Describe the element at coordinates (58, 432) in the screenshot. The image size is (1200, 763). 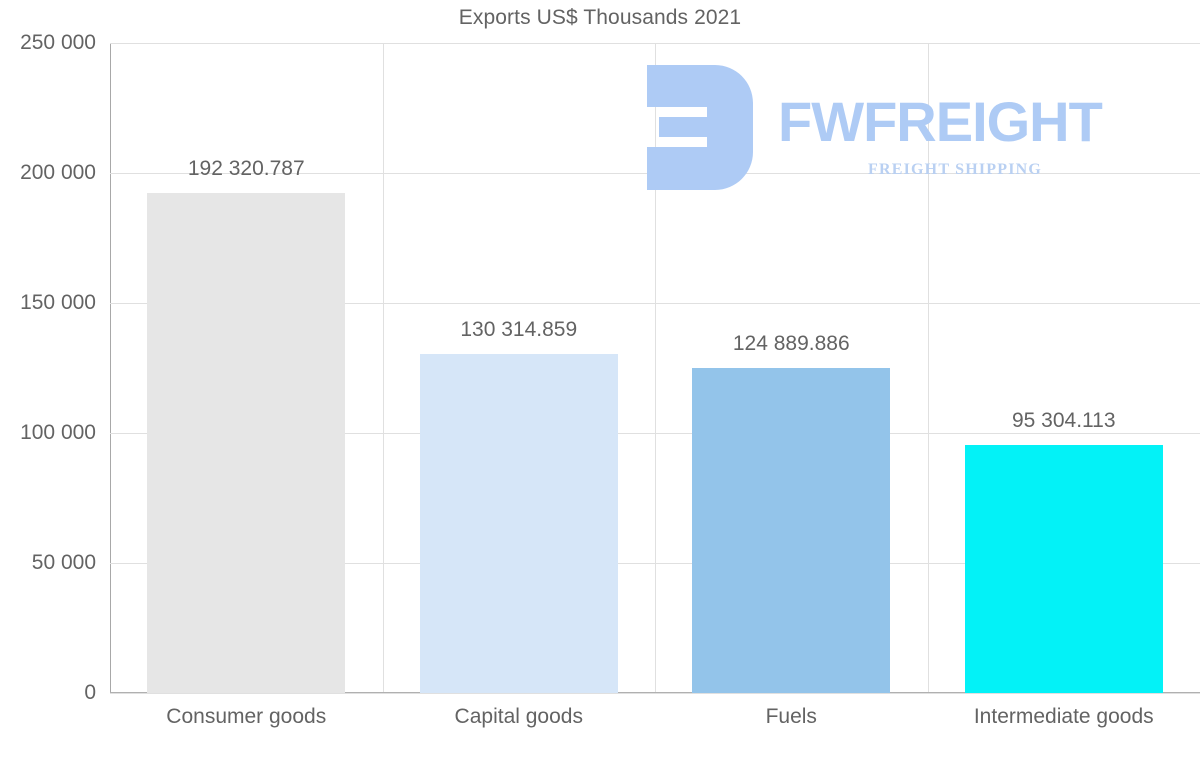
I see `y-axis-tick-label: 100 000` at that location.